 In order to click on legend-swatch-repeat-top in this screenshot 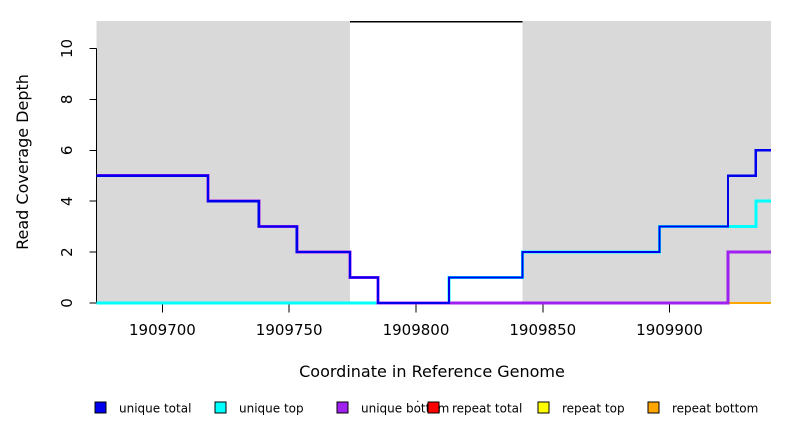, I will do `click(543, 407)`.